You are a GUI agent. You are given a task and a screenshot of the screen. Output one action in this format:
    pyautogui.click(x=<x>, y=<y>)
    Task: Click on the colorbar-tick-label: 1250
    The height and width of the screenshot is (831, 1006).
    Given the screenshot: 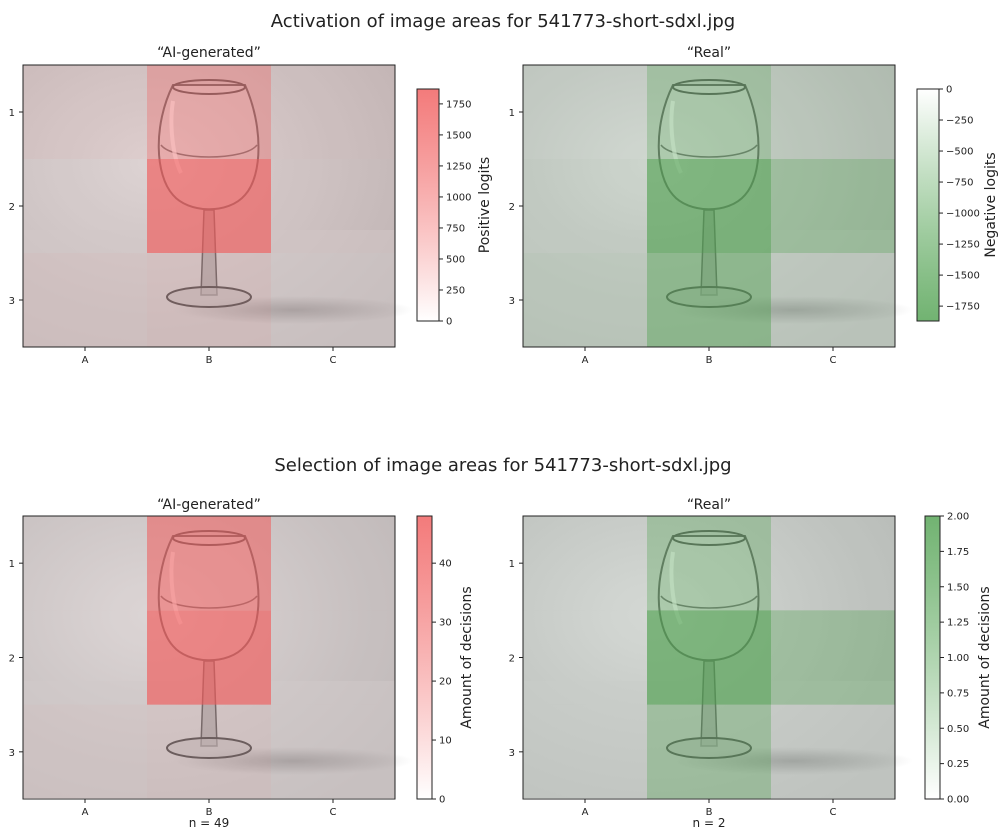 What is the action you would take?
    pyautogui.click(x=458, y=166)
    